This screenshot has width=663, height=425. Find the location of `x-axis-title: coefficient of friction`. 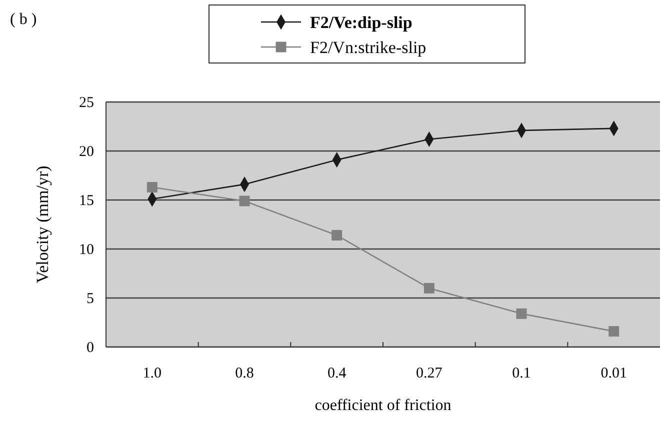

x-axis-title: coefficient of friction is located at coordinates (383, 405).